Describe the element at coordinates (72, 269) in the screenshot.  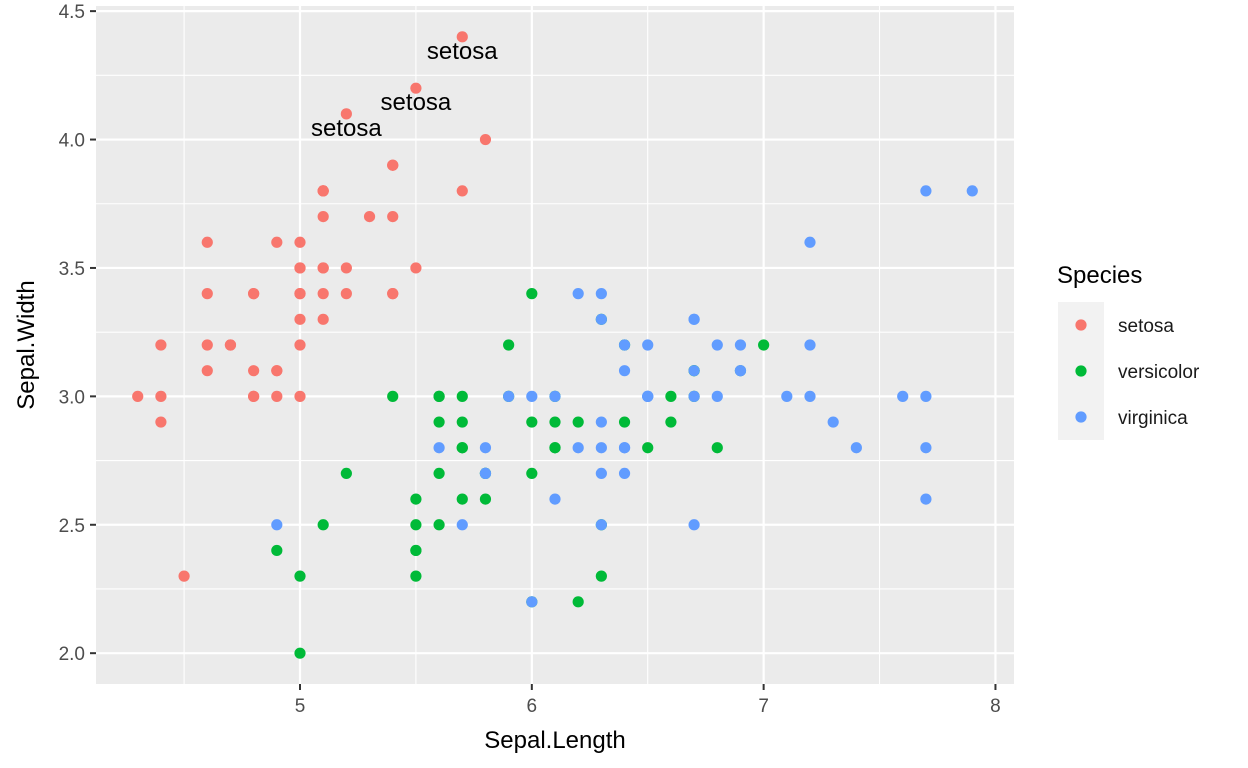
I see `y-tick-label: 3.5` at that location.